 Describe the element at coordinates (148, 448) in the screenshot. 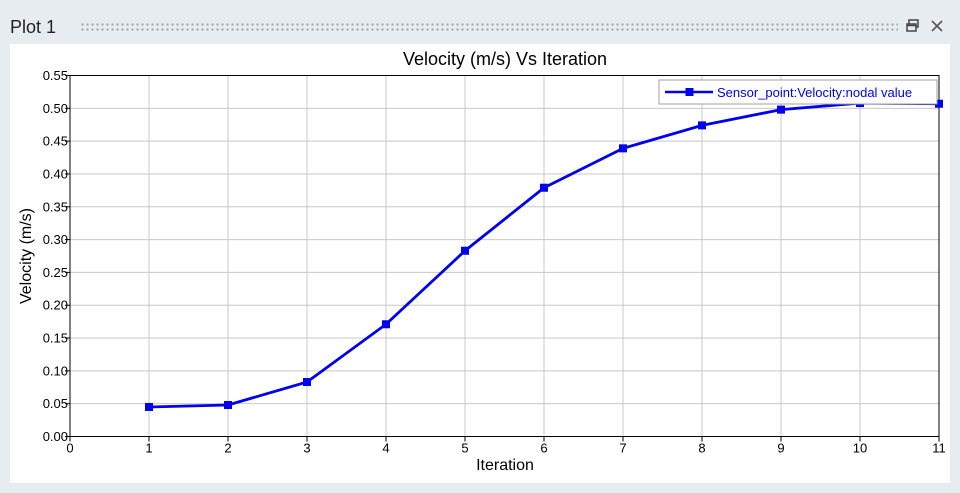

I see `x-tick-label: 1` at that location.